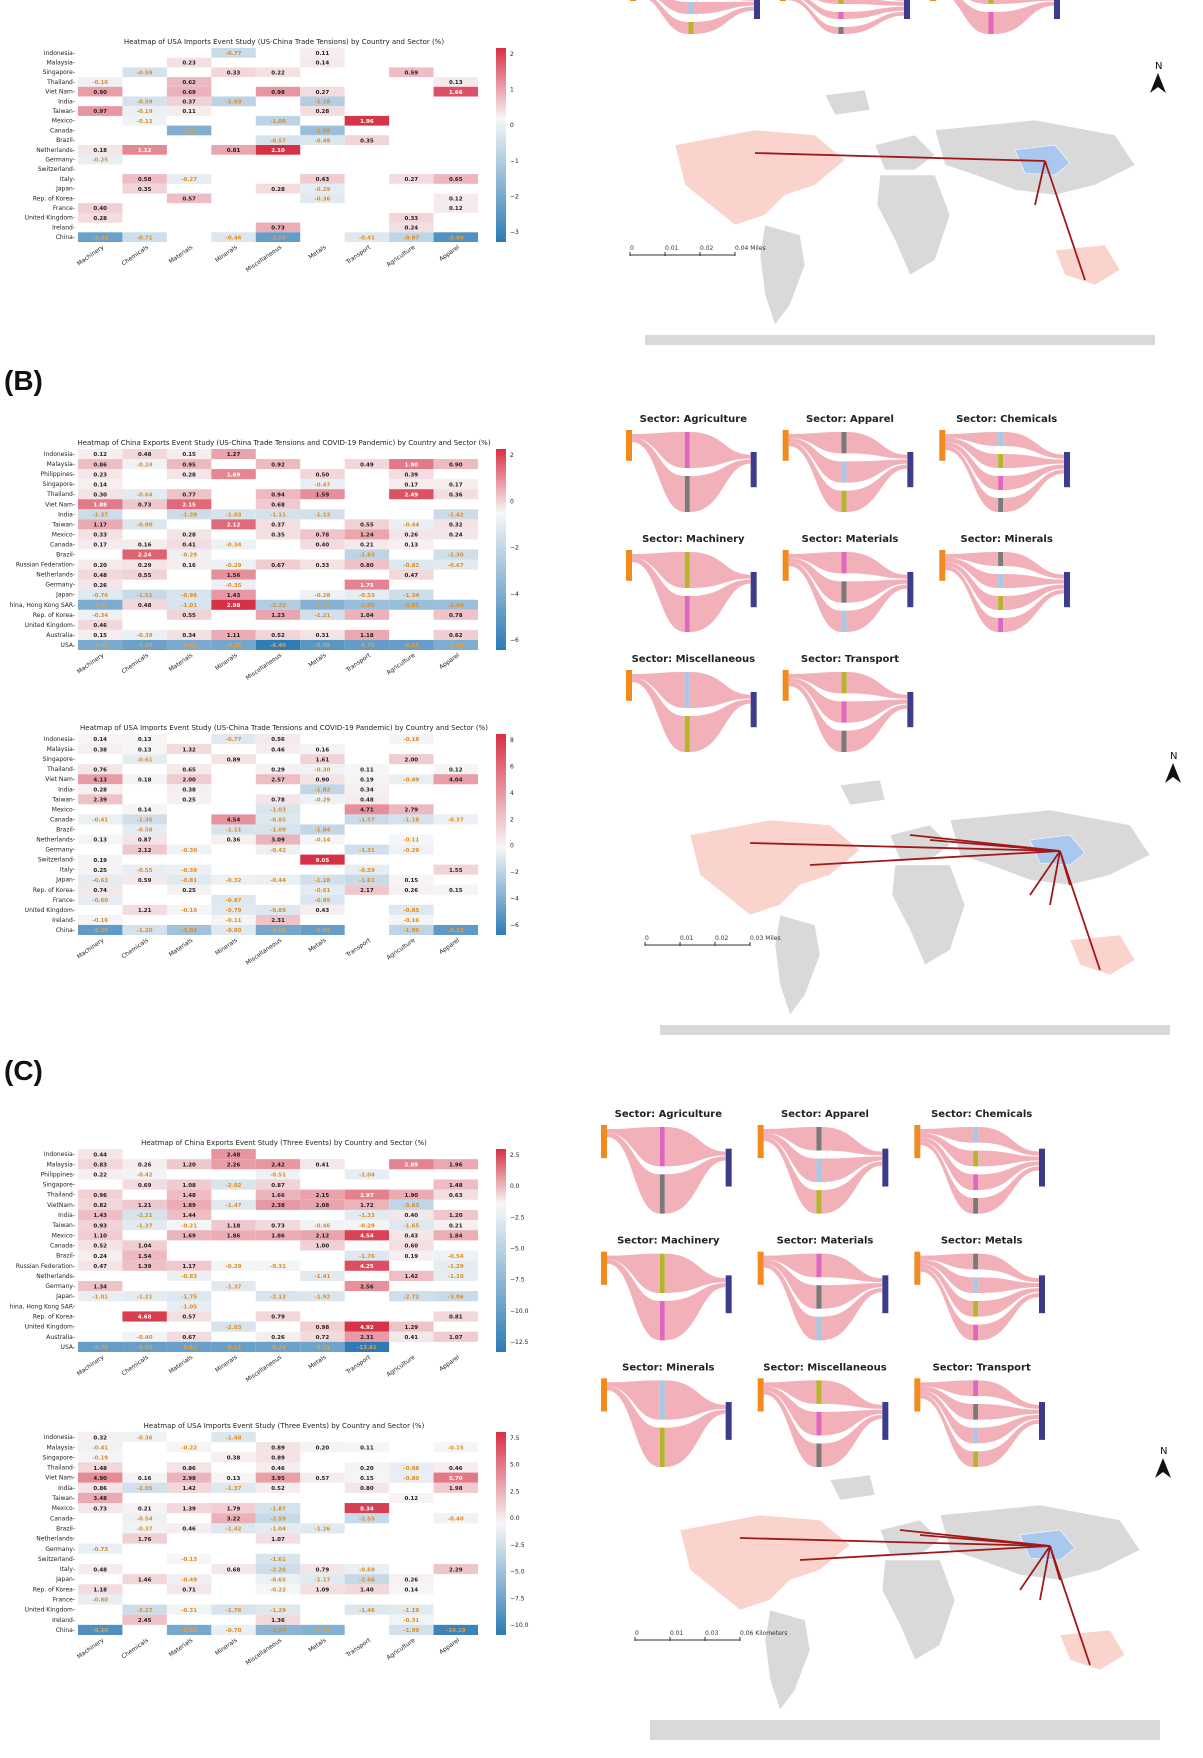 This screenshot has height=1758, width=1203. I want to click on heatmap-value-label: 4.71, so click(367, 811).